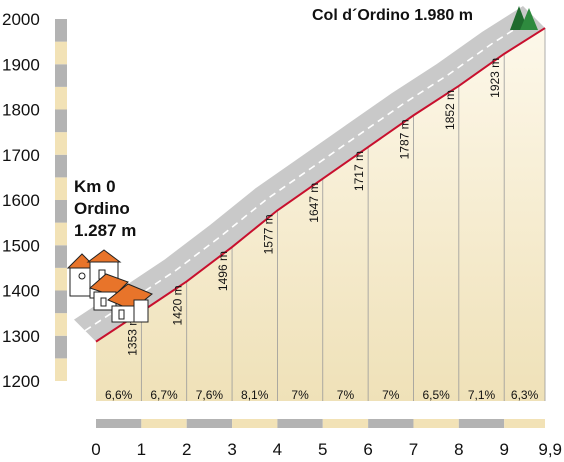 This screenshot has width=564, height=462. What do you see at coordinates (482, 395) in the screenshot?
I see `gradient-label: 7,1%` at bounding box center [482, 395].